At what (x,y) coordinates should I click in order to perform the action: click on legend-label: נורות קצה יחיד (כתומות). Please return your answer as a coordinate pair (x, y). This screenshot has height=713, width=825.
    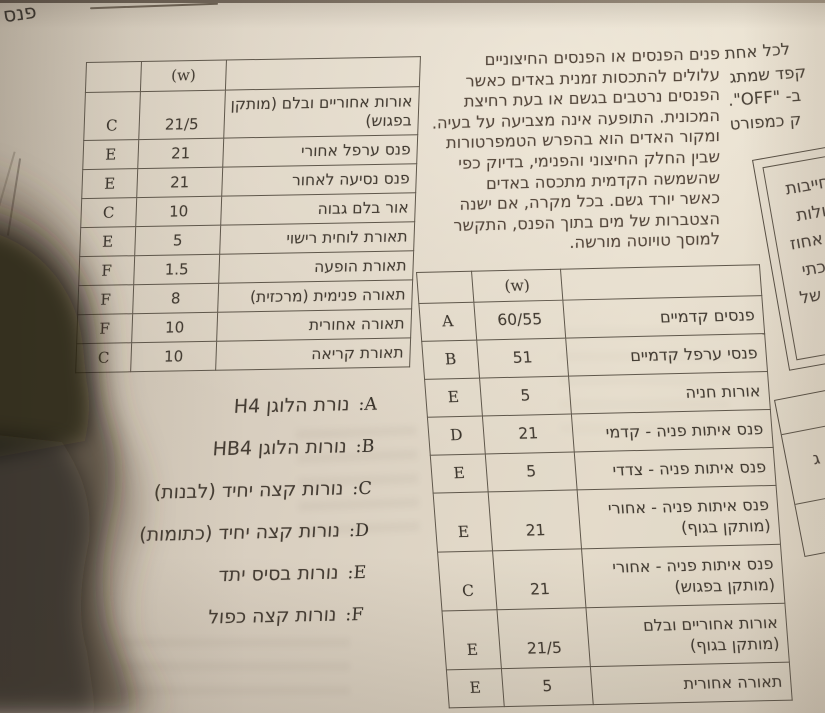
    Looking at the image, I should click on (239, 533).